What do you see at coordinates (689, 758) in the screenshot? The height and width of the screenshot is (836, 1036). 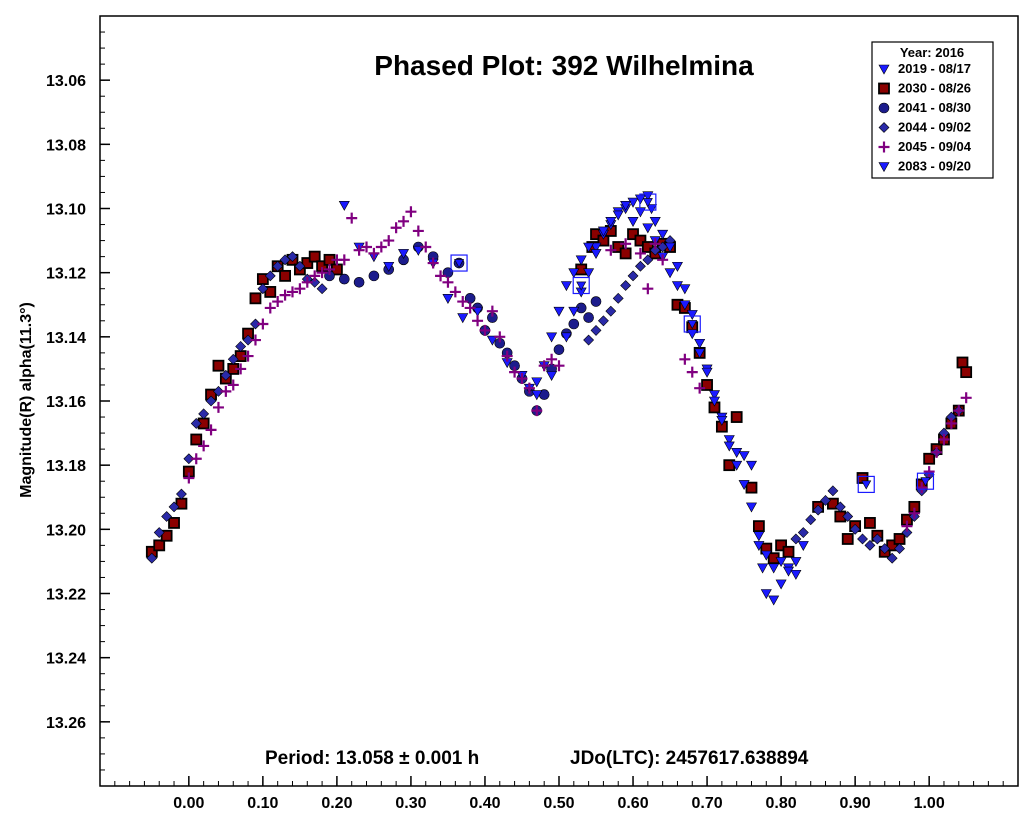 I see `epoch-label: JDo(LTC): 2457617.638894` at bounding box center [689, 758].